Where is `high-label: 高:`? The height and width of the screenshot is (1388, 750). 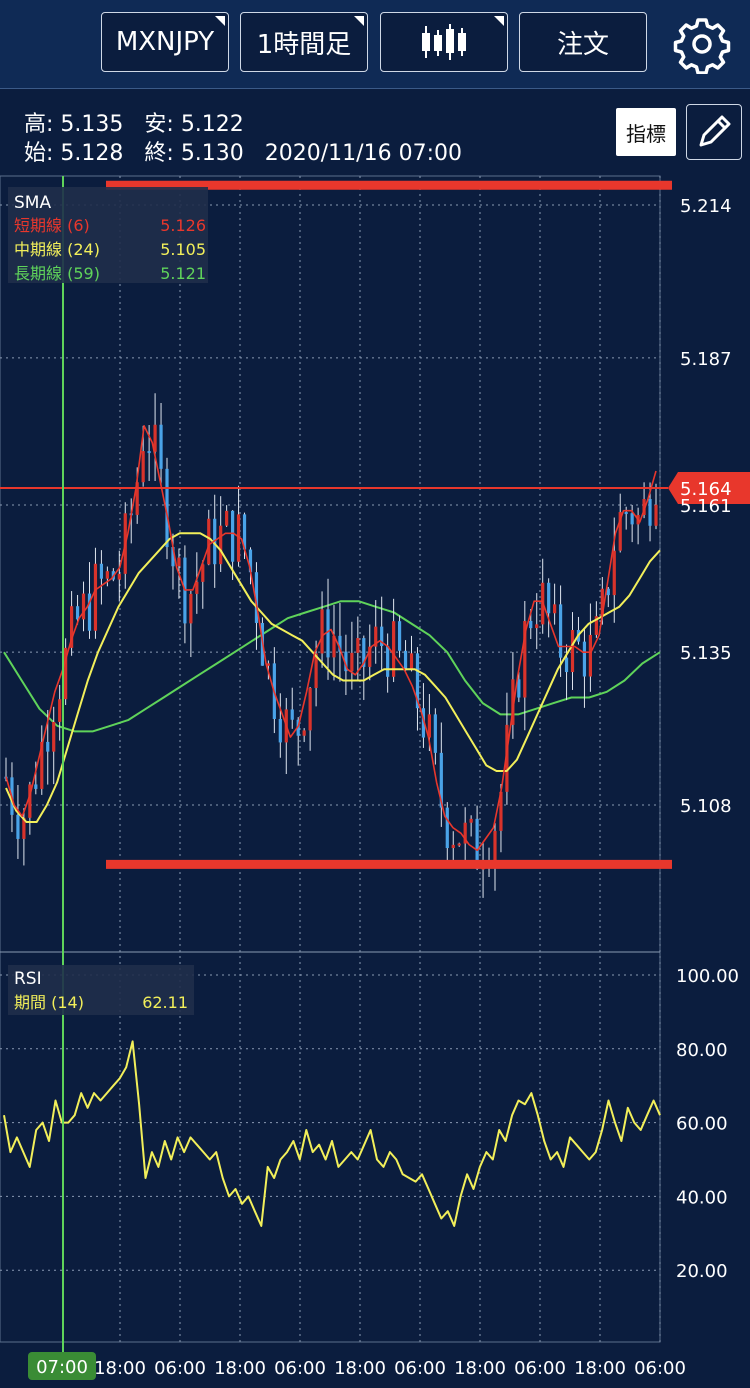
high-label: 高: is located at coordinates (39, 124).